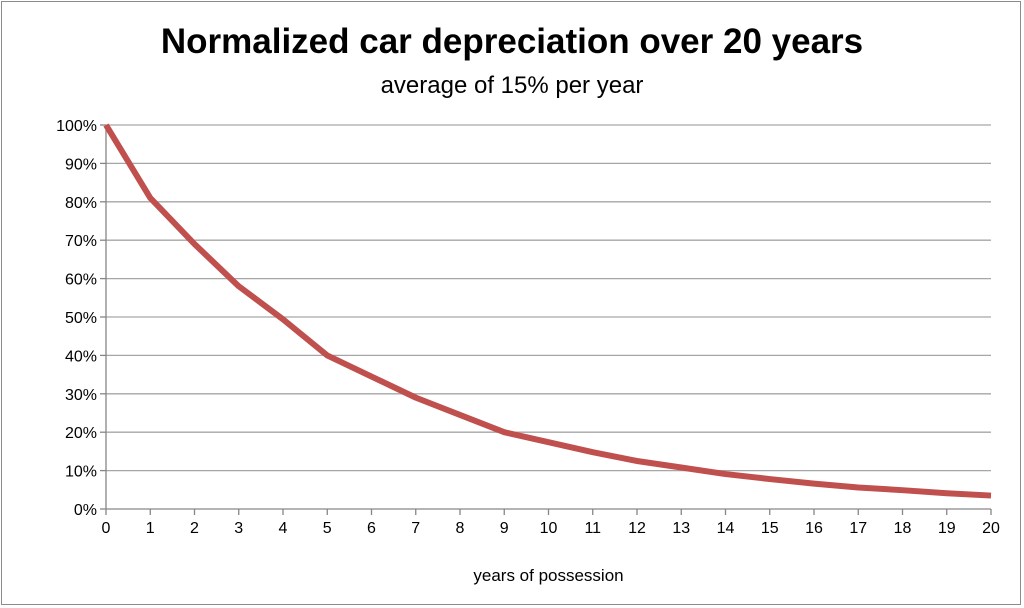 This screenshot has width=1024, height=608. Describe the element at coordinates (81, 472) in the screenshot. I see `y-tick-label: 10%` at that location.